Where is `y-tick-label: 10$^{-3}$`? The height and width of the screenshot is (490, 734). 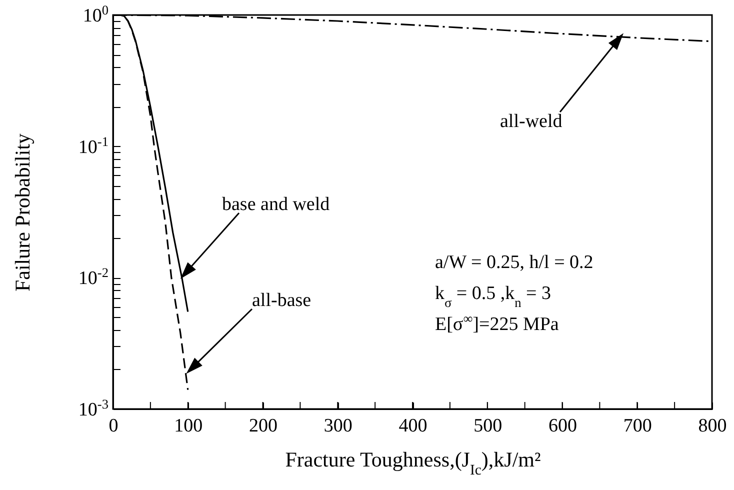 y-tick-label: 10$^{-3}$ is located at coordinates (93, 408).